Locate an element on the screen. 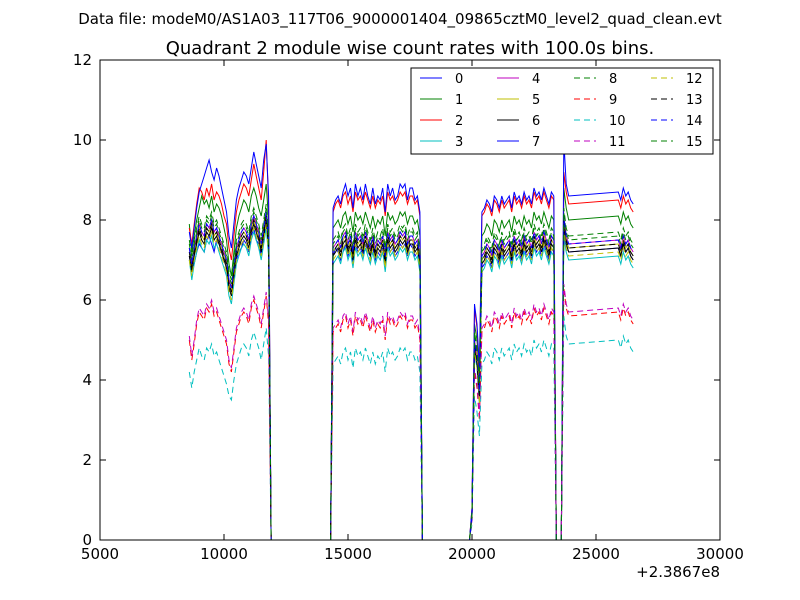  x-tick-label: 25000 is located at coordinates (596, 554).